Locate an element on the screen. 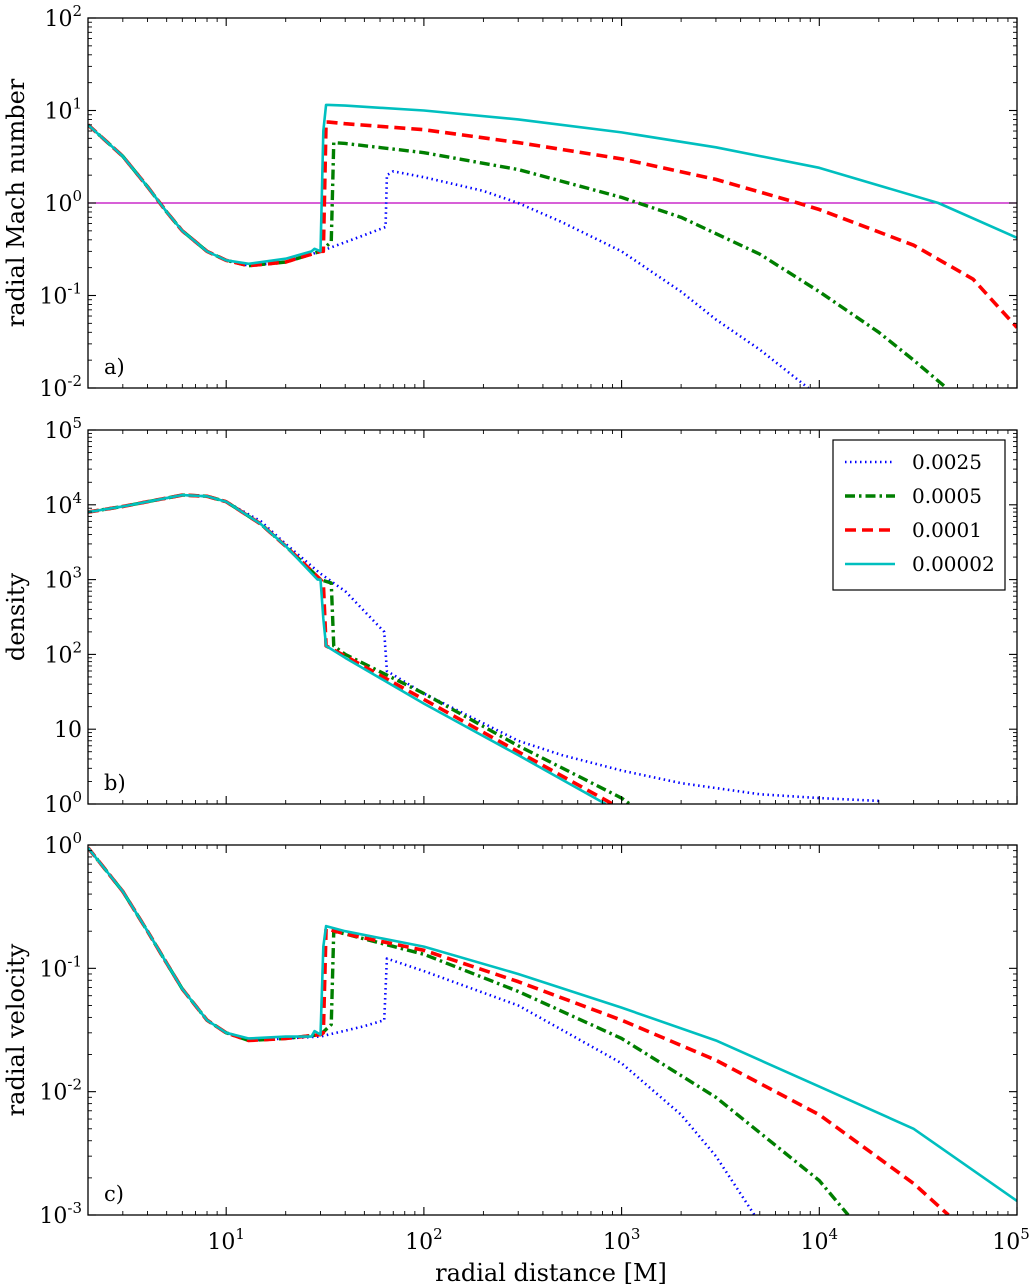 The width and height of the screenshot is (1036, 1286). y-axis-title-mach: radial Mach number is located at coordinates (16, 202).